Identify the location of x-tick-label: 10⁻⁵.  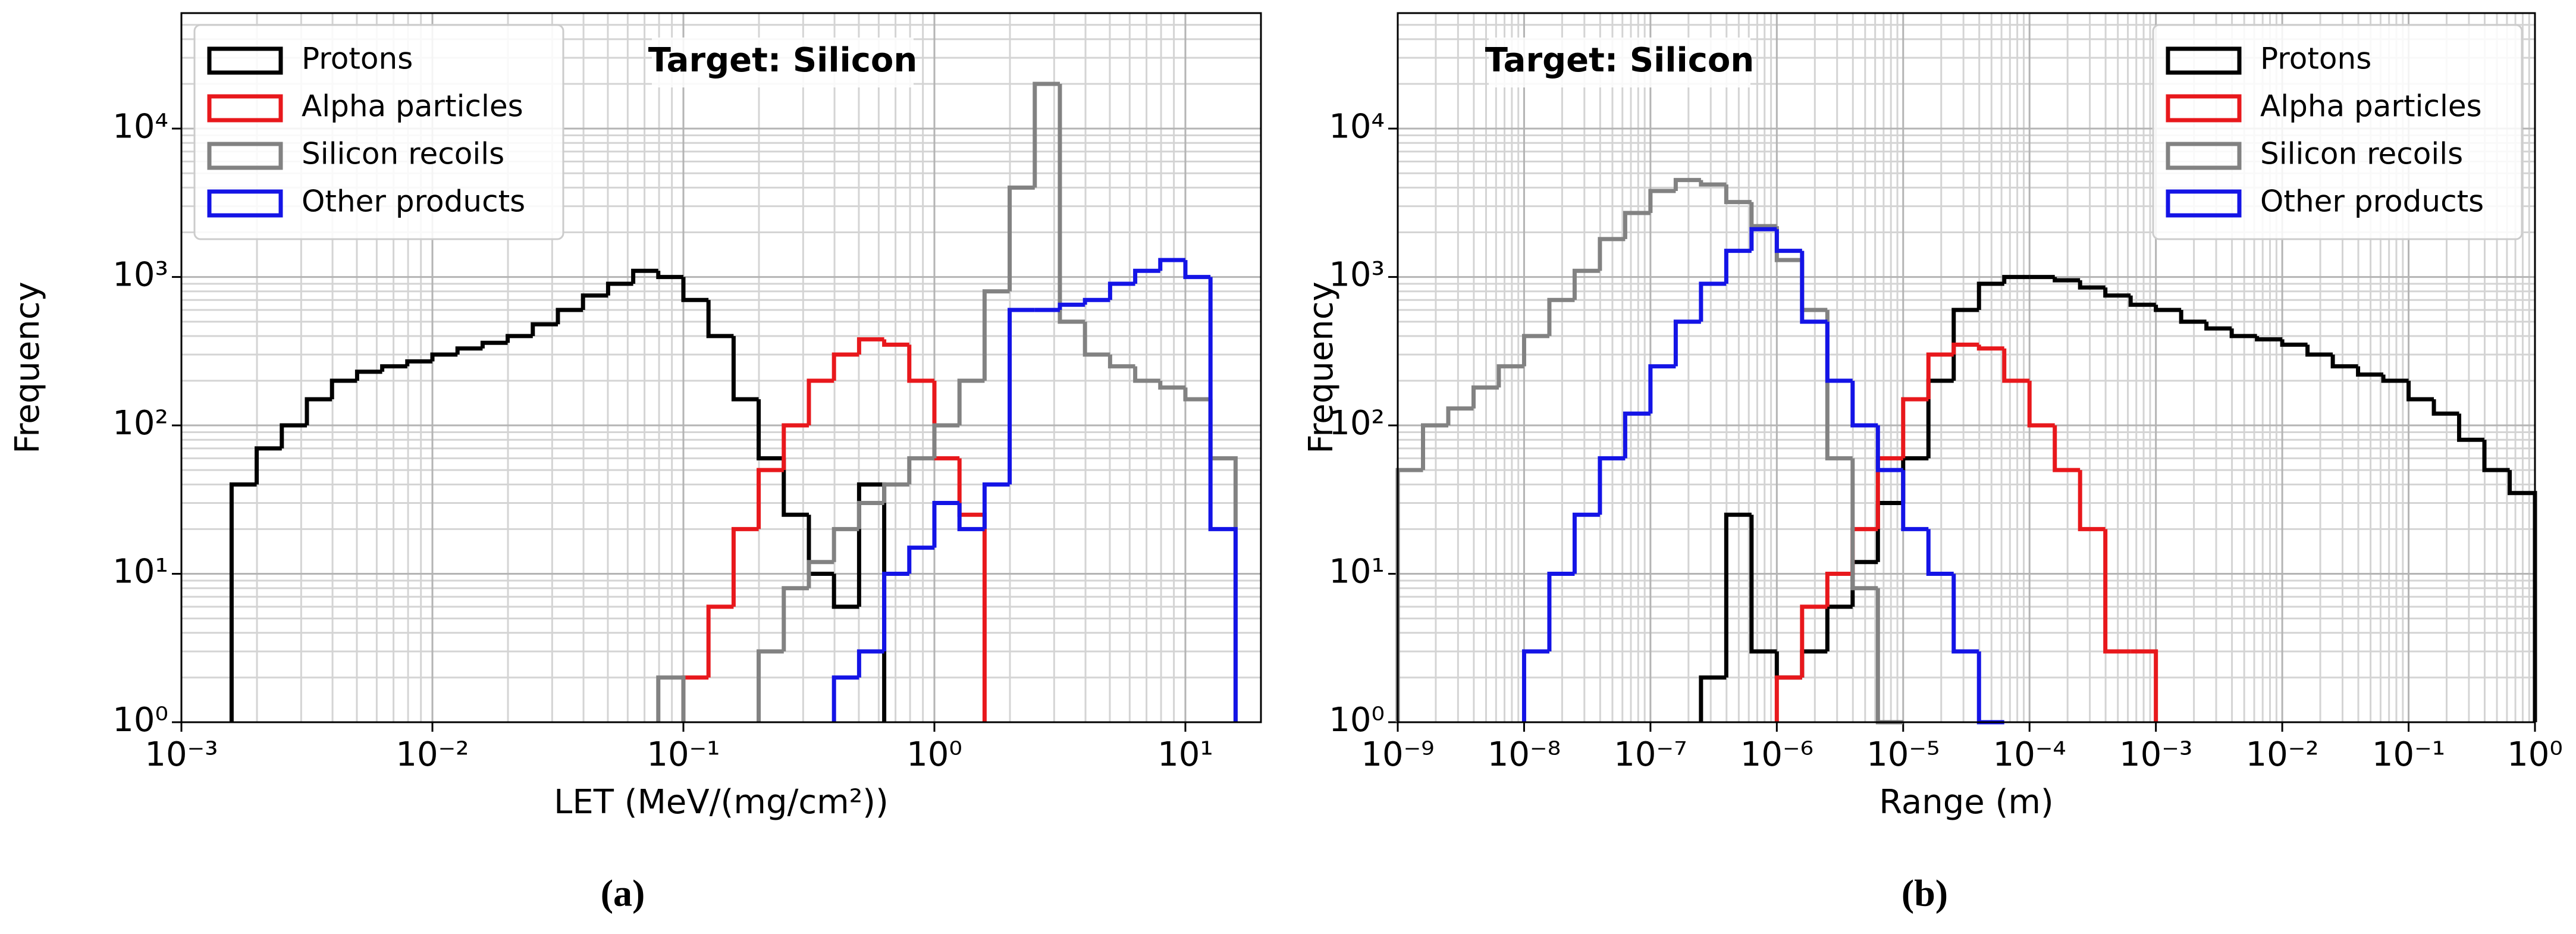
(1903, 754).